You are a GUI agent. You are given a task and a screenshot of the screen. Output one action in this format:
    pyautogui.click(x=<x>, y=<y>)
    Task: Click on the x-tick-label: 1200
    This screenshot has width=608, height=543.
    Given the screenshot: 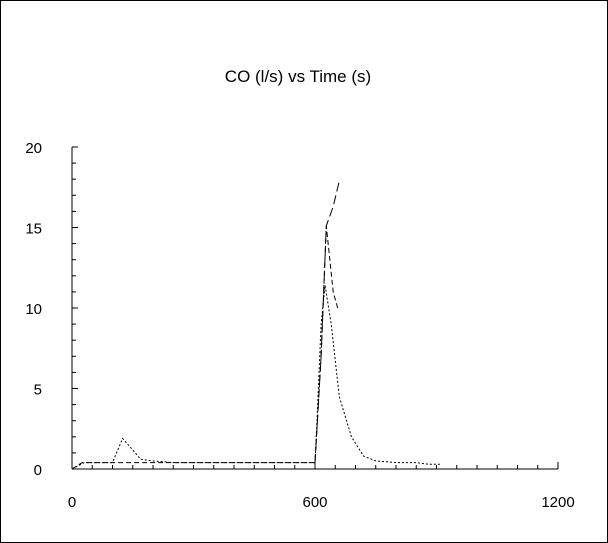 What is the action you would take?
    pyautogui.click(x=557, y=502)
    